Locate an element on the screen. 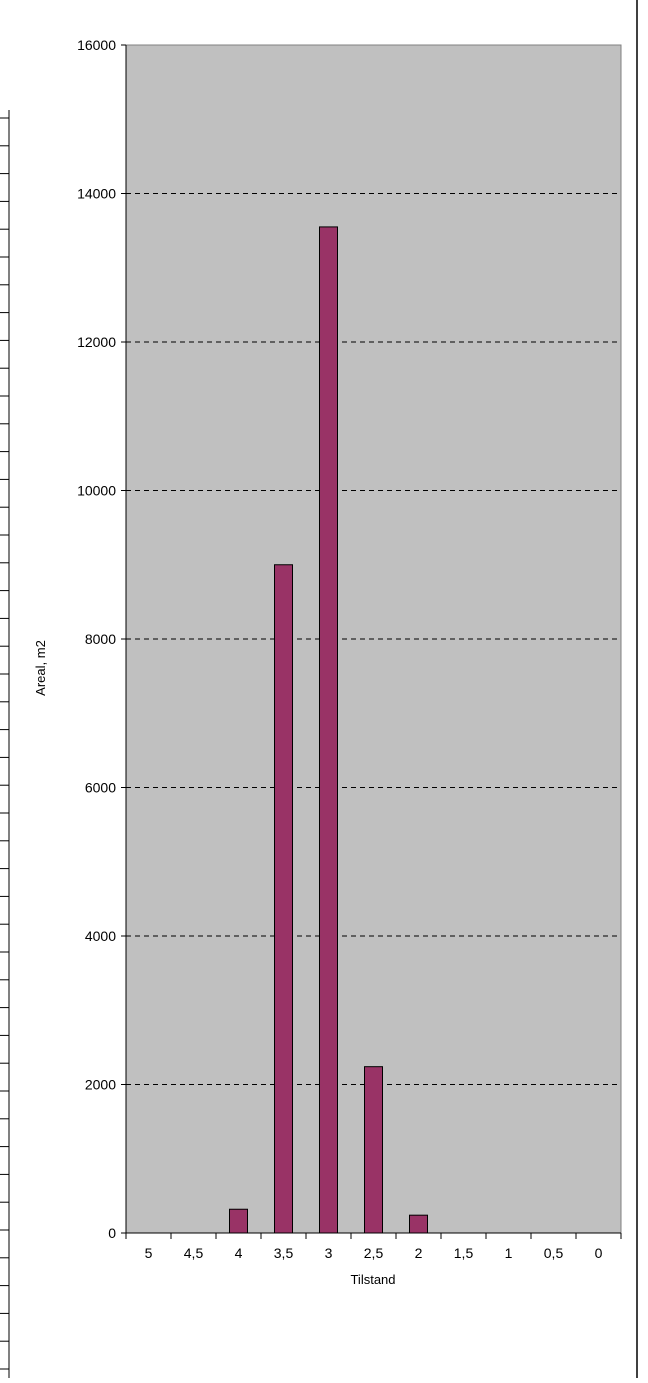  y-tick-label: 16000 is located at coordinates (96, 45).